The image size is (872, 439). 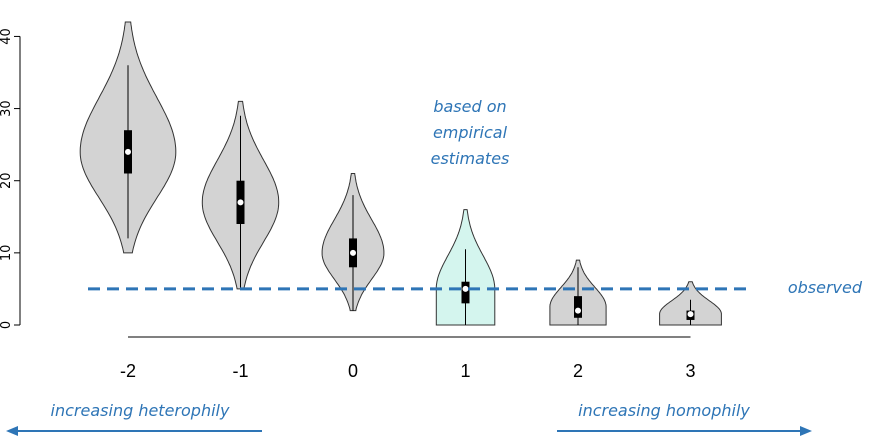 What do you see at coordinates (240, 195) in the screenshot?
I see `violin--1` at bounding box center [240, 195].